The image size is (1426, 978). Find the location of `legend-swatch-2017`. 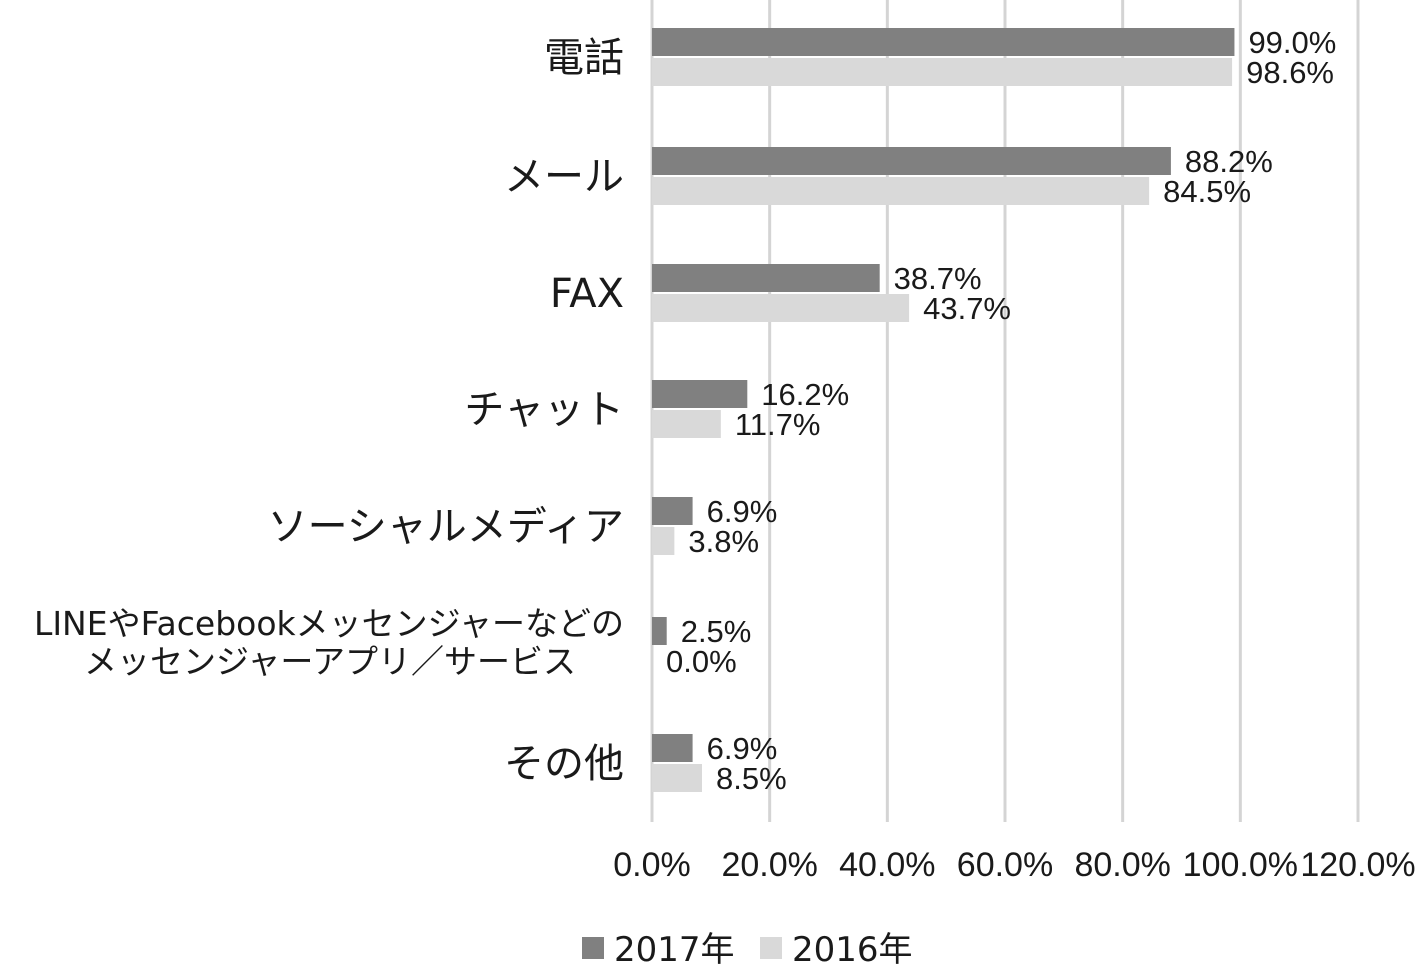

legend-swatch-2017 is located at coordinates (593, 948).